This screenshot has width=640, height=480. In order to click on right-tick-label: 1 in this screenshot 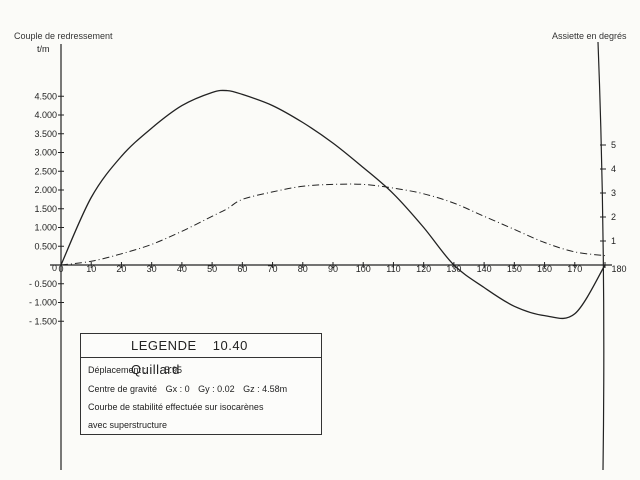, I will do `click(613, 241)`.